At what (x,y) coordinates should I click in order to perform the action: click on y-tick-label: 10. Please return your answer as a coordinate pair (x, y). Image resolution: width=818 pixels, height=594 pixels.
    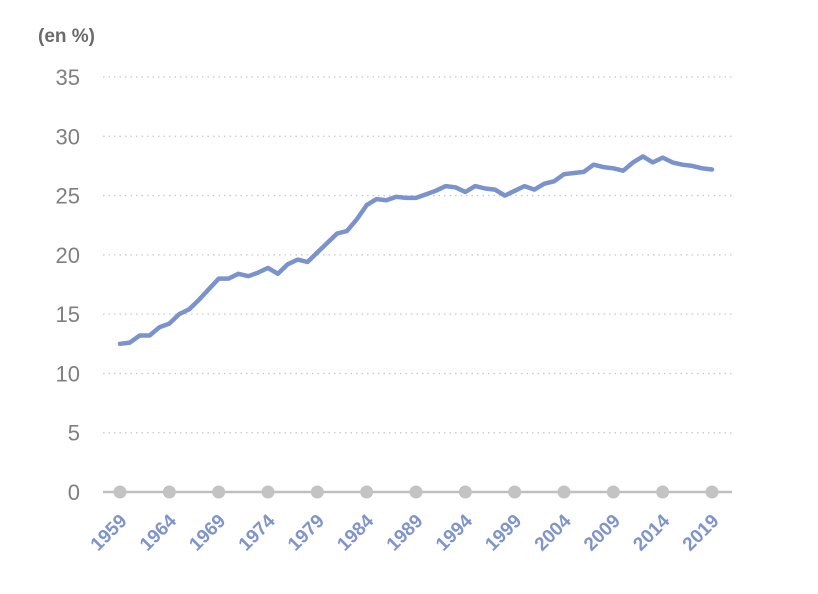
    Looking at the image, I should click on (68, 373).